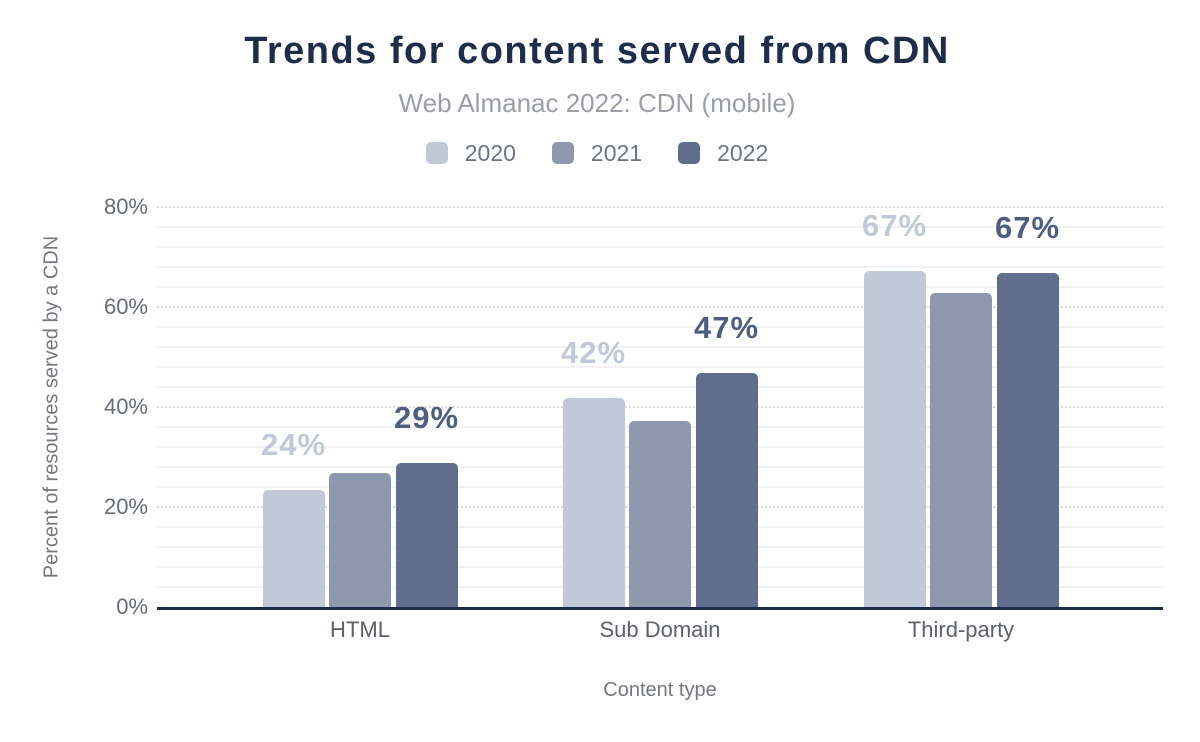 The image size is (1200, 742). I want to click on value-label-2022-html: 29%, so click(426, 417).